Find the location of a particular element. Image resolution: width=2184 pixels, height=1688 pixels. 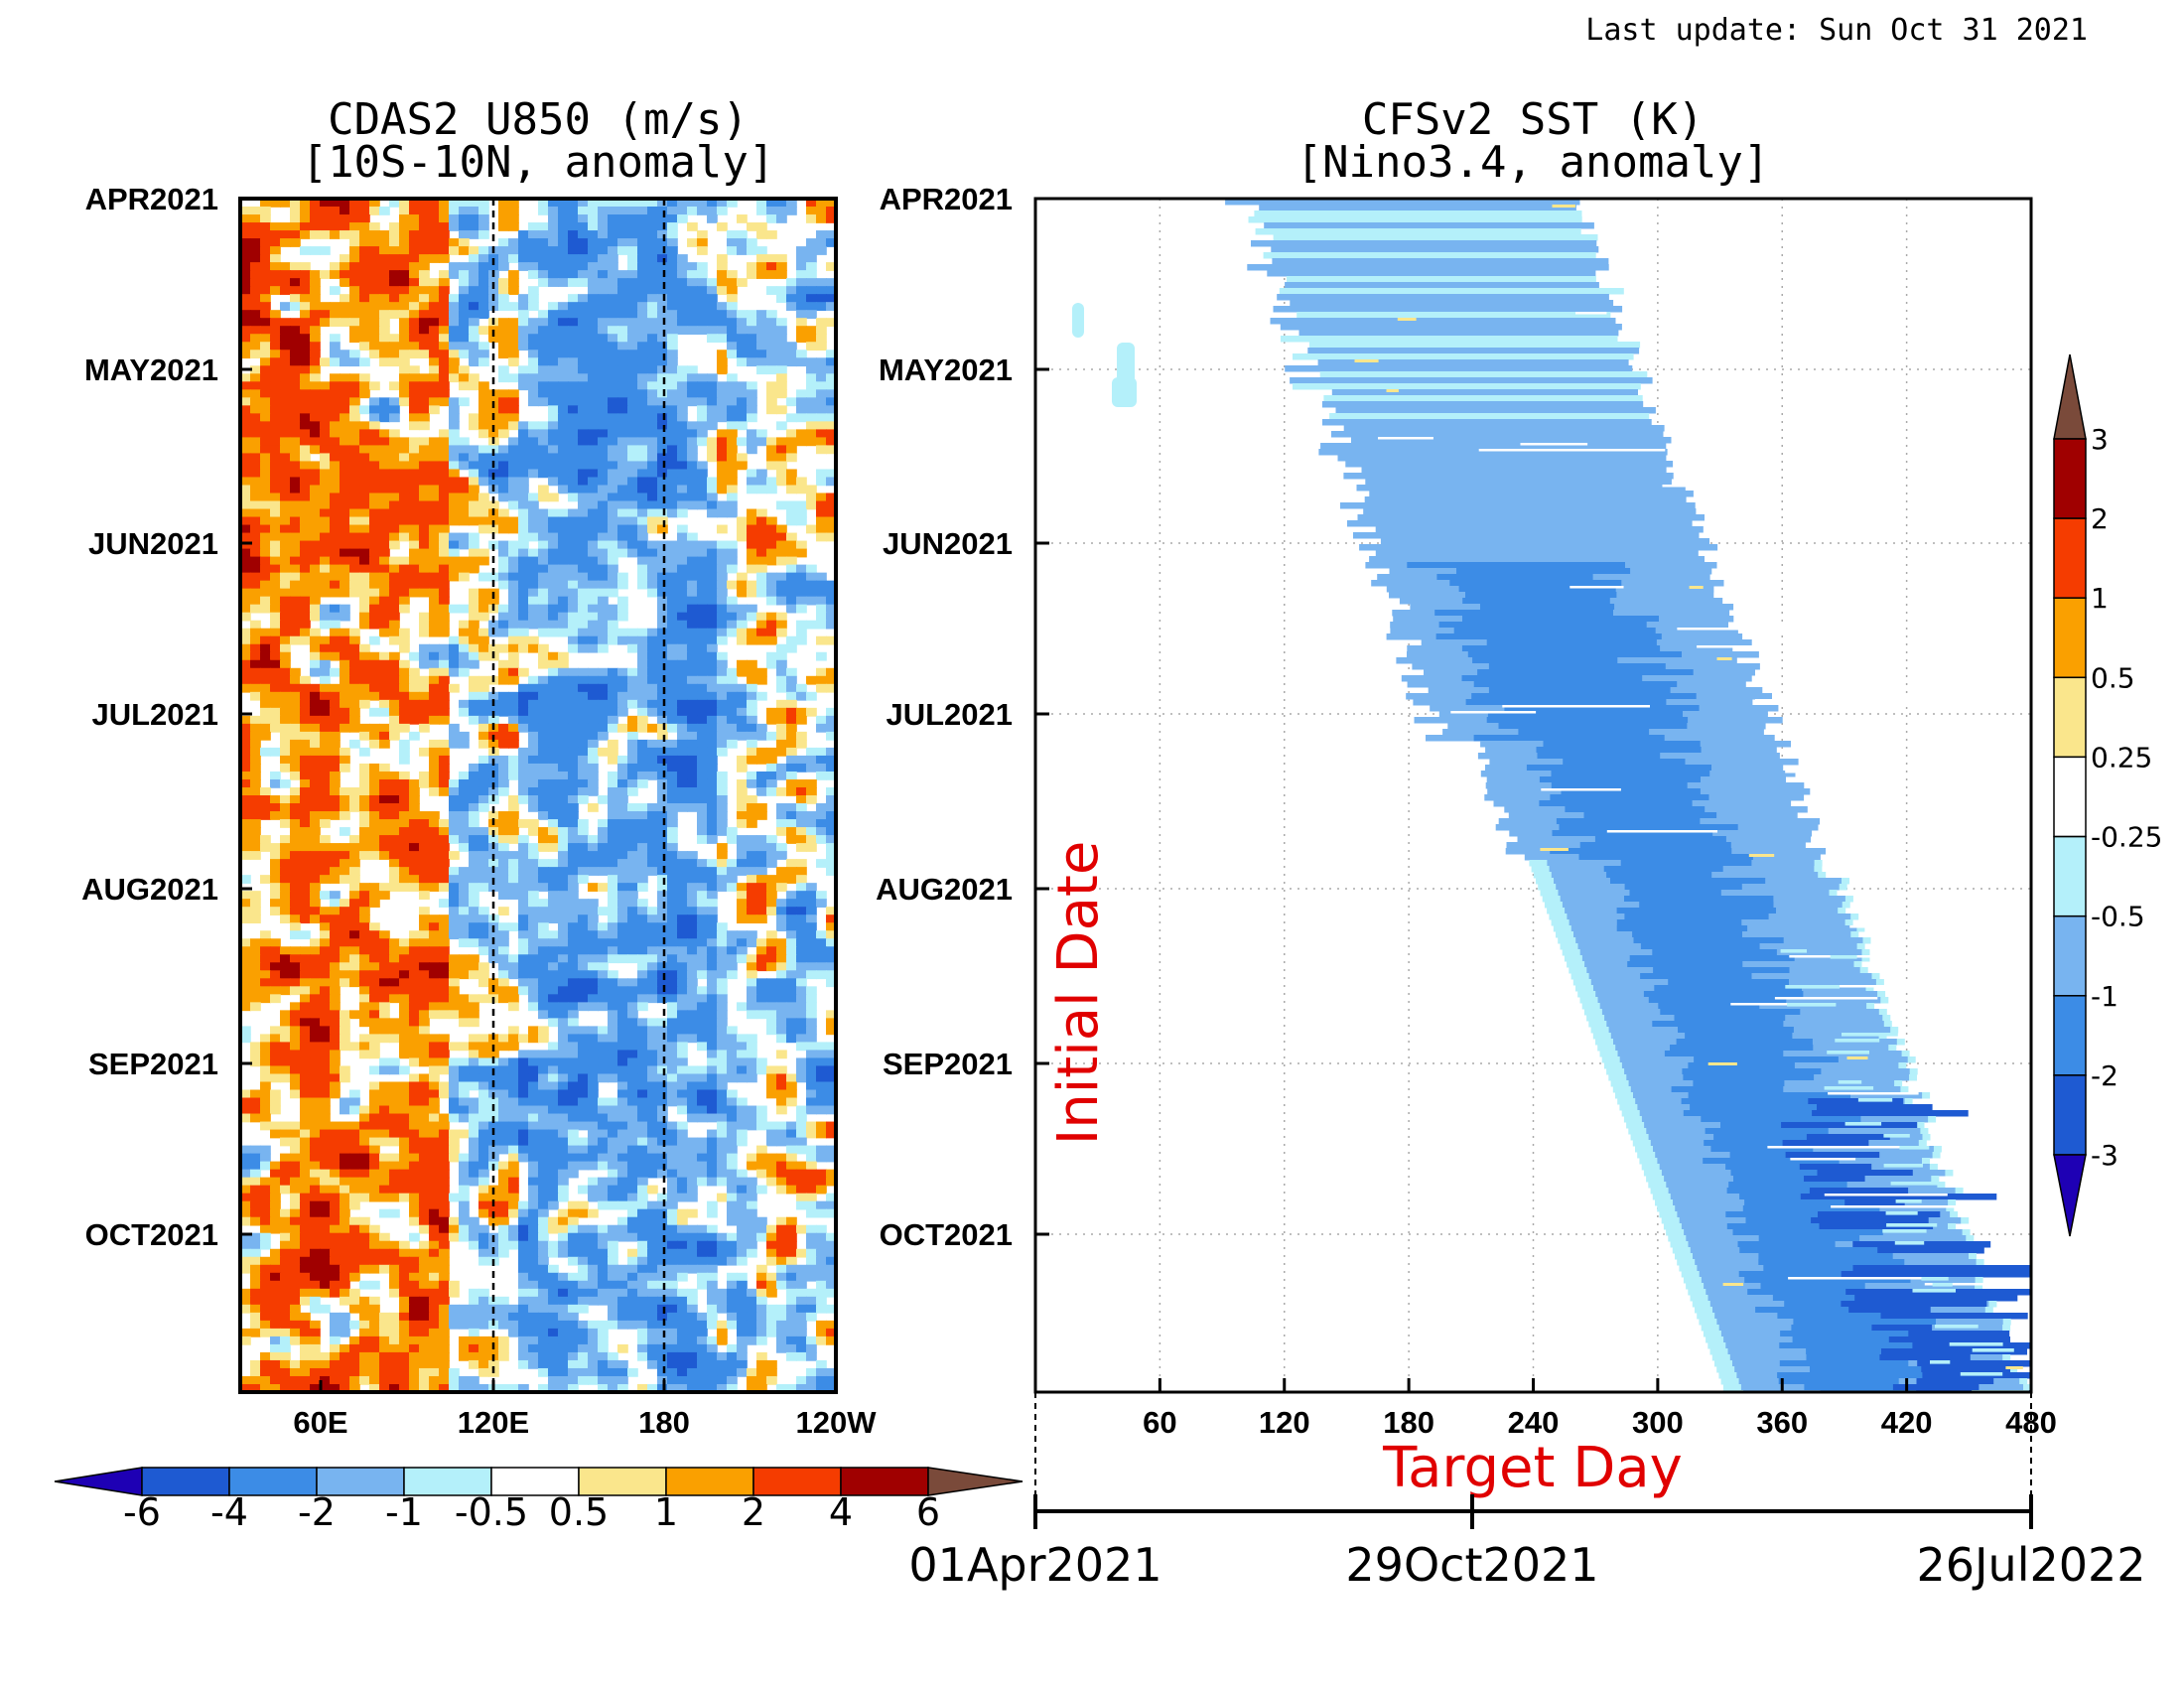

left-x-tick-label: 180 is located at coordinates (664, 1422).